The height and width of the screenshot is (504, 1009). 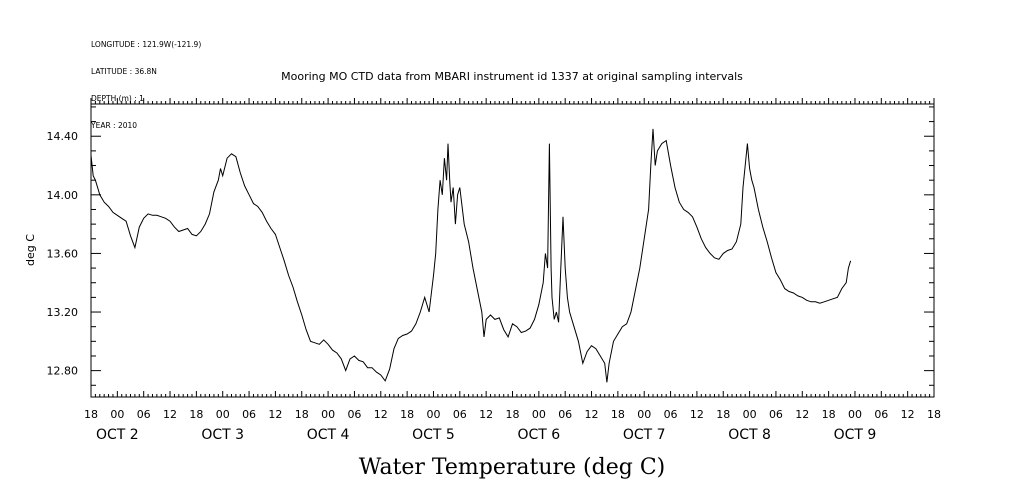 What do you see at coordinates (114, 125) in the screenshot?
I see `year-label: YEAR : 2010` at bounding box center [114, 125].